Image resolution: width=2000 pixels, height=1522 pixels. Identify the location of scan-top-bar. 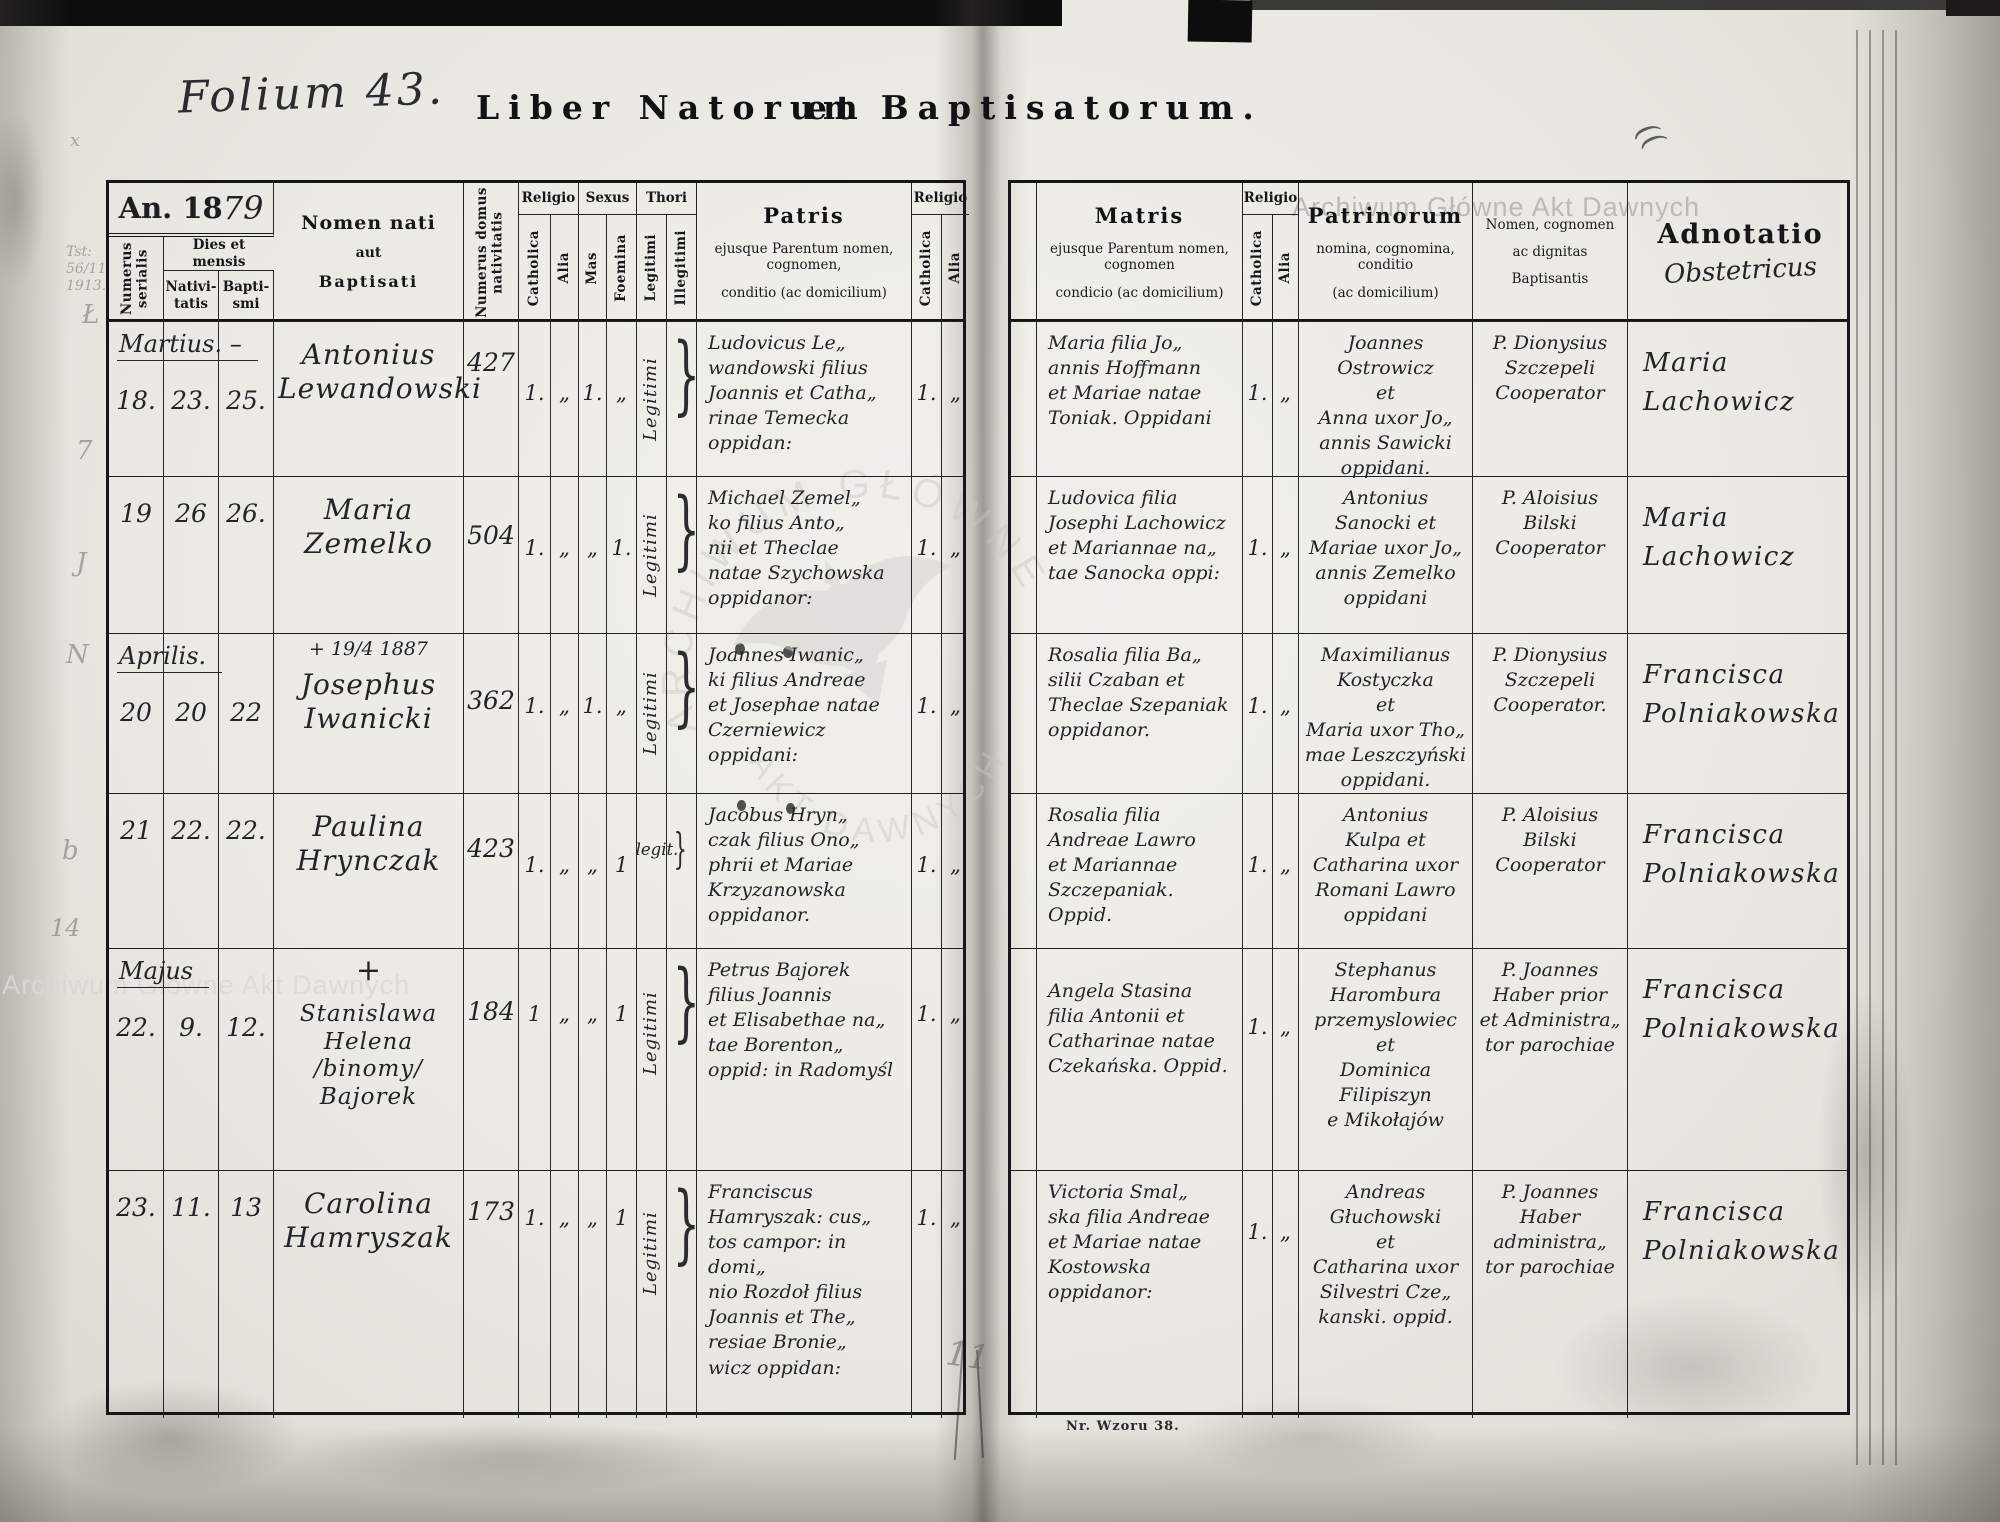
(531, 13).